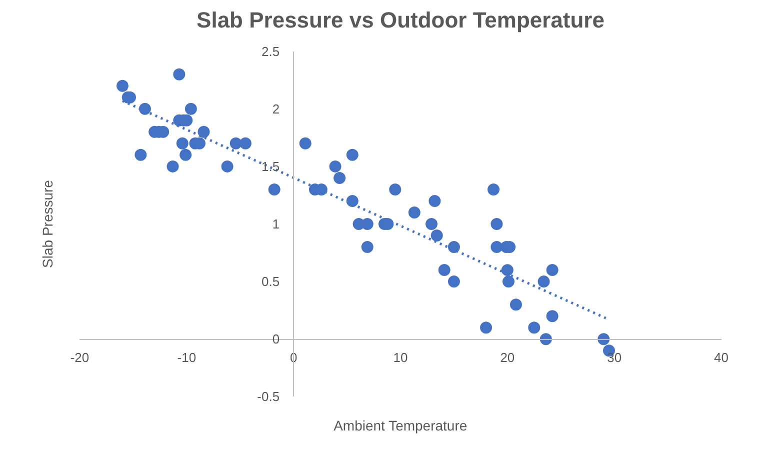 The width and height of the screenshot is (765, 464). What do you see at coordinates (507, 358) in the screenshot?
I see `x-tick-label: 20` at bounding box center [507, 358].